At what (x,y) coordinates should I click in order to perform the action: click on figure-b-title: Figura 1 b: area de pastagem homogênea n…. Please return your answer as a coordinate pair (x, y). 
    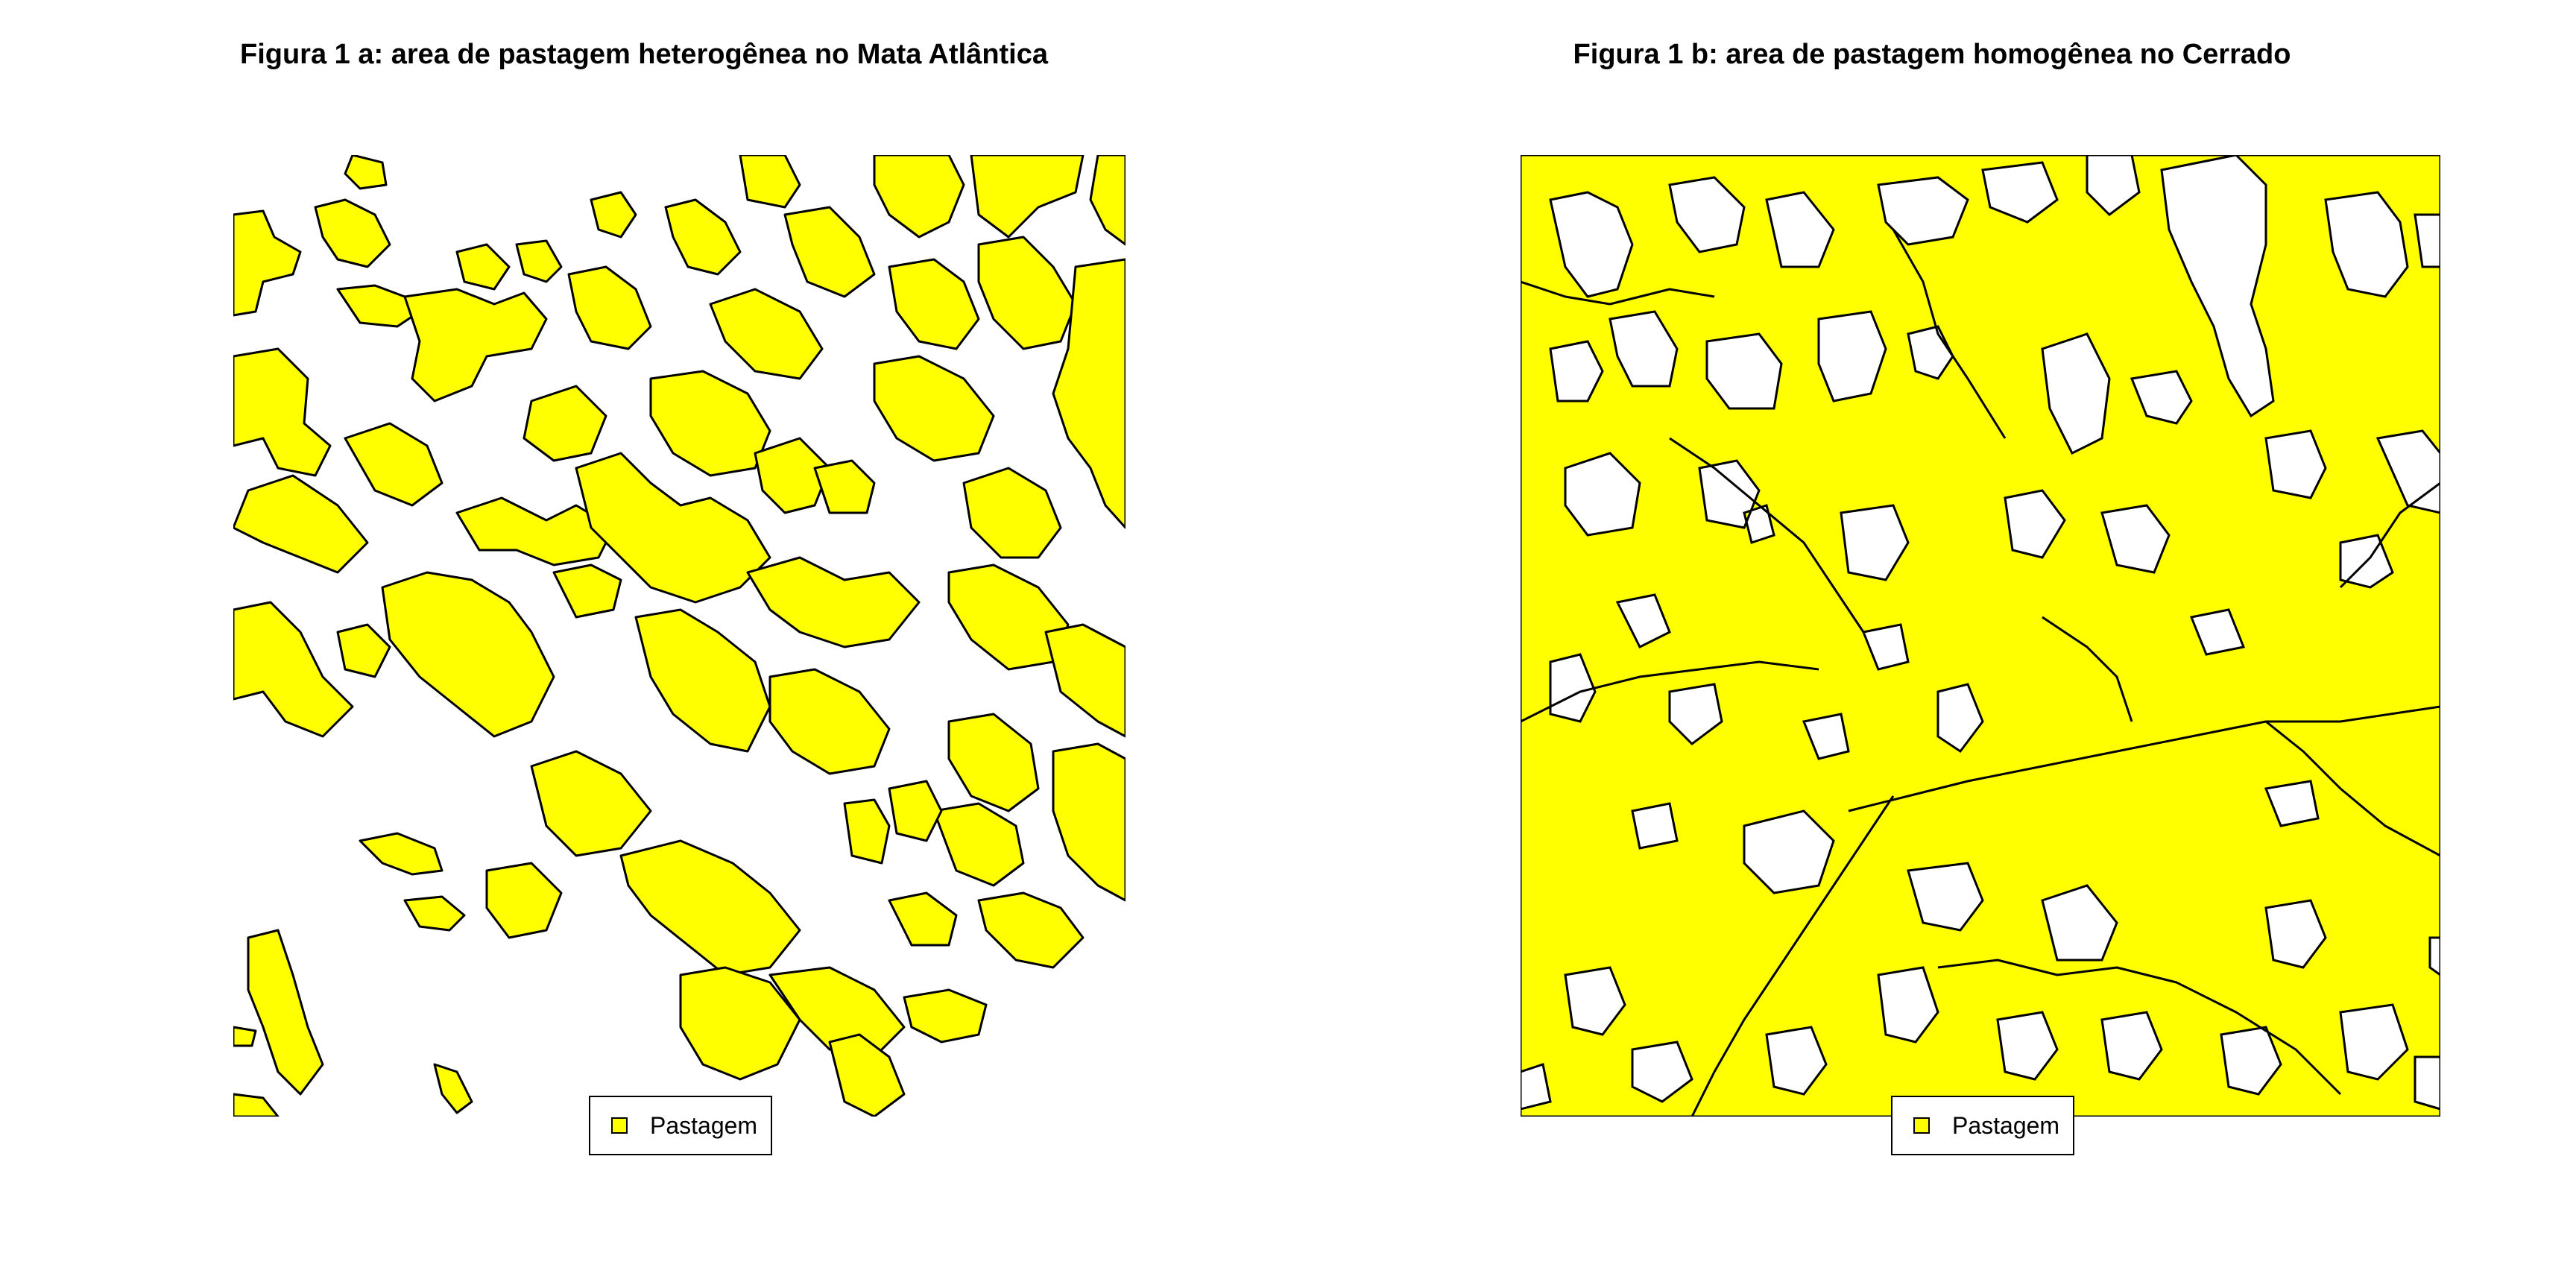
    Looking at the image, I should click on (1932, 54).